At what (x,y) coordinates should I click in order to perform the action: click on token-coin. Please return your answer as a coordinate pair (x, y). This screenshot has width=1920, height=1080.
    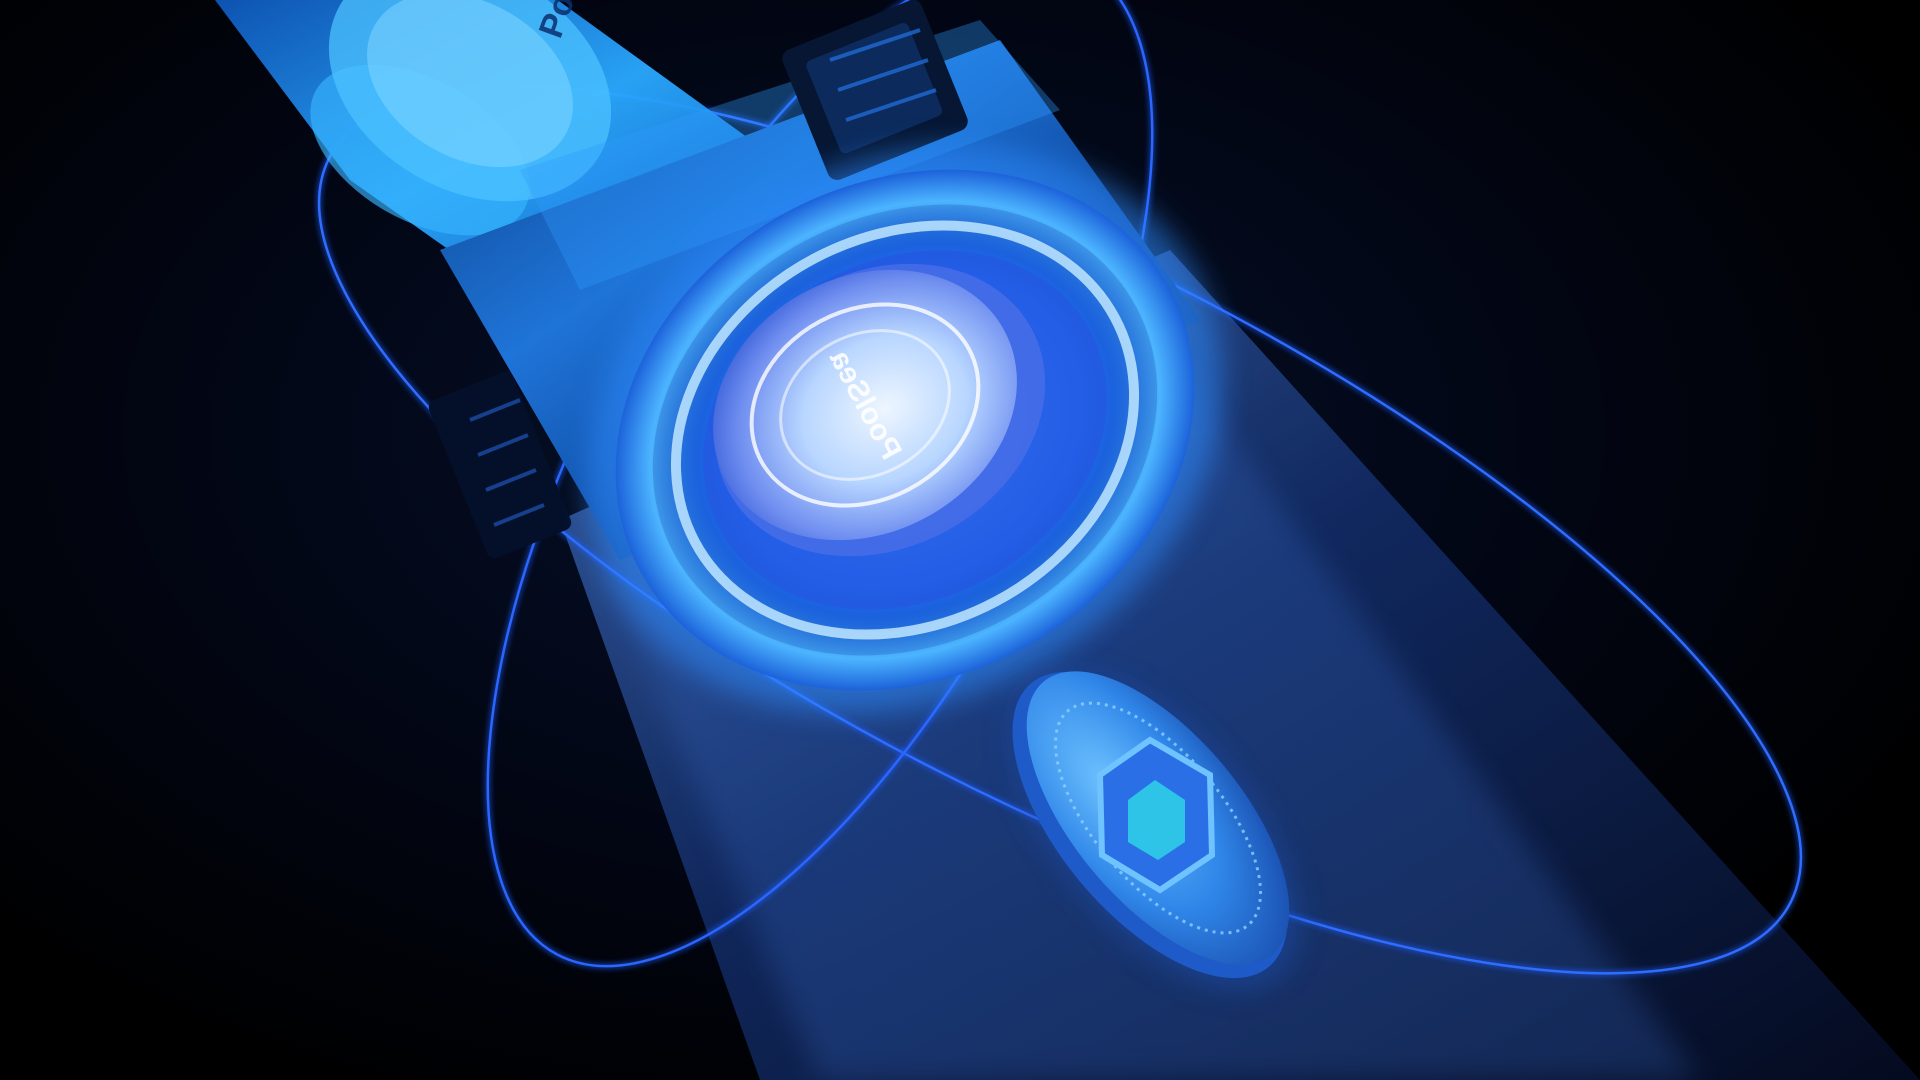
    Looking at the image, I should click on (1155, 829).